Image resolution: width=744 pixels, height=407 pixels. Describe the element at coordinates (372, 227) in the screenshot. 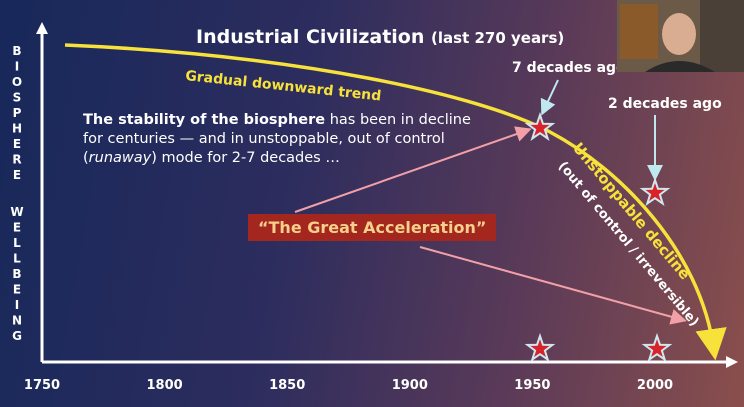

I see `acceleration-label: “The Great Acceleration”` at that location.